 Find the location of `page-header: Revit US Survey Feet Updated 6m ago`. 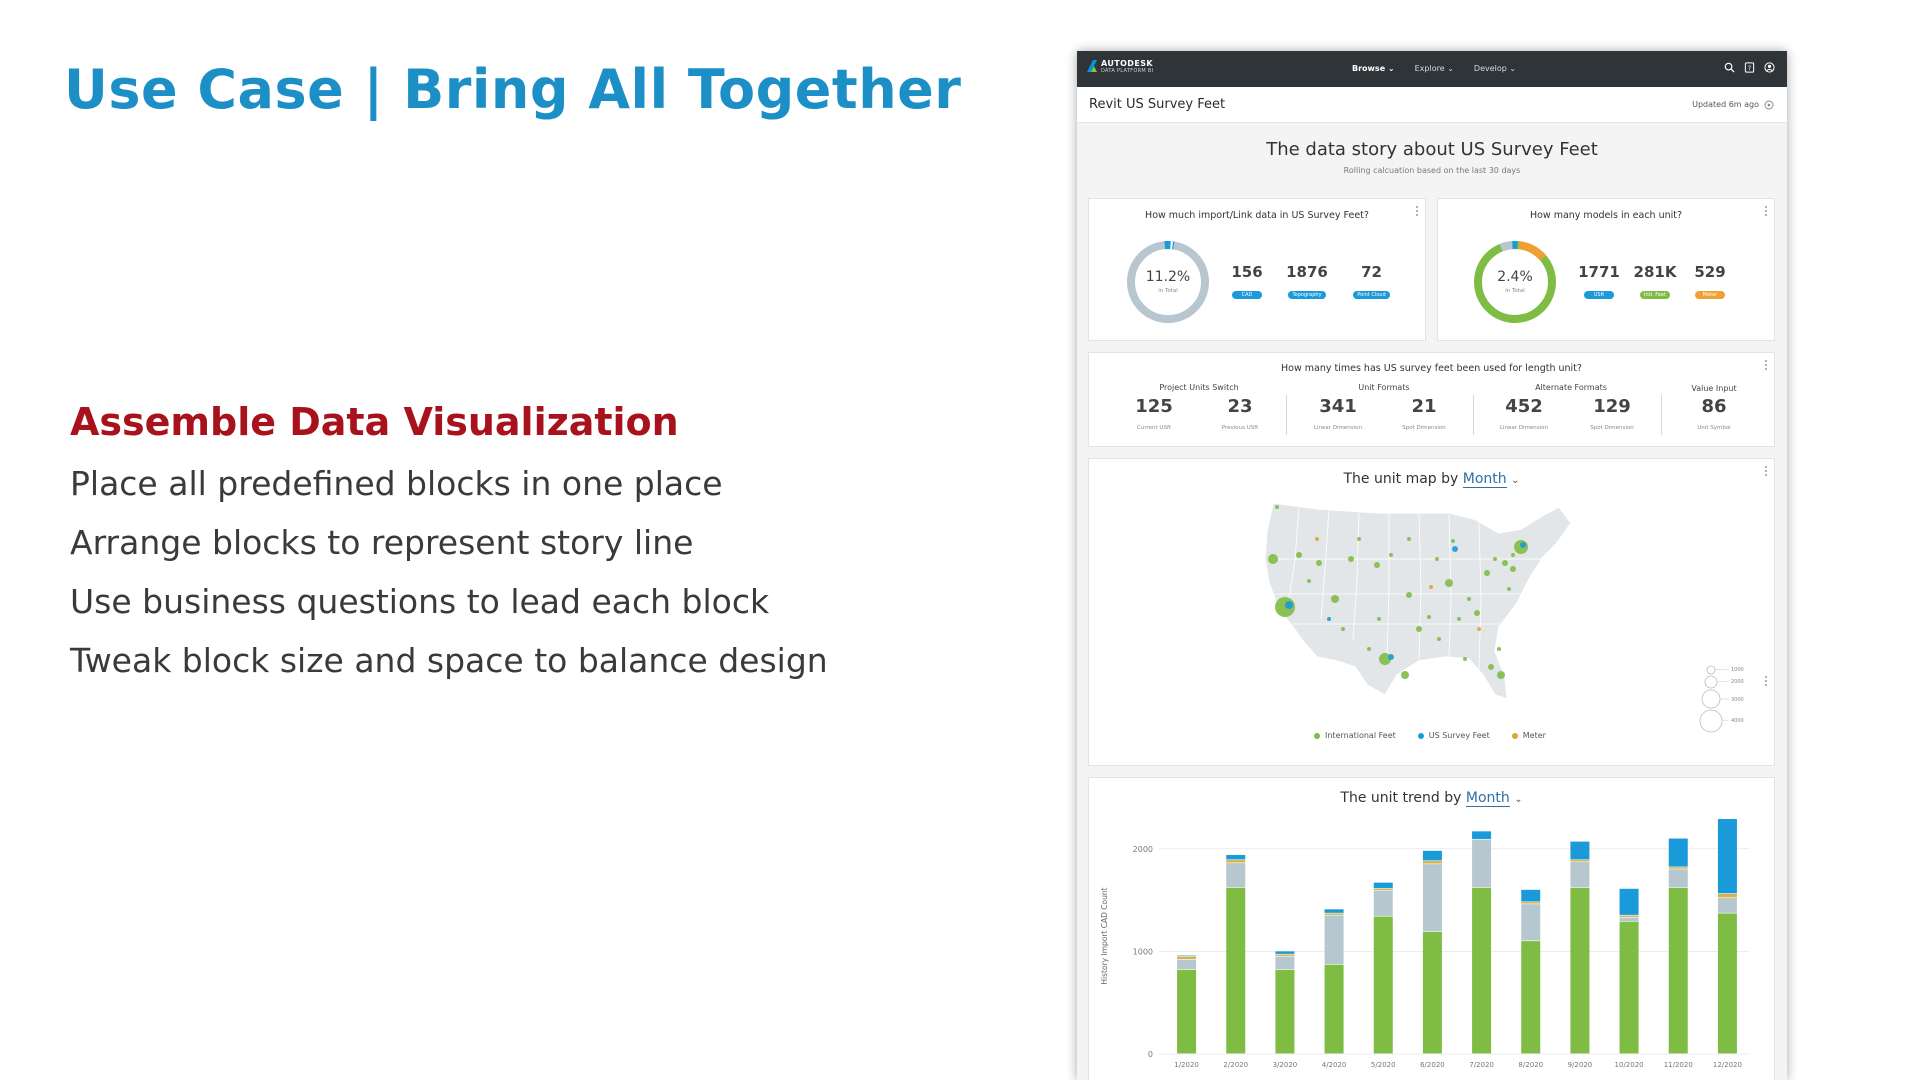

page-header: Revit US Survey Feet Updated 6m ago is located at coordinates (1432, 105).